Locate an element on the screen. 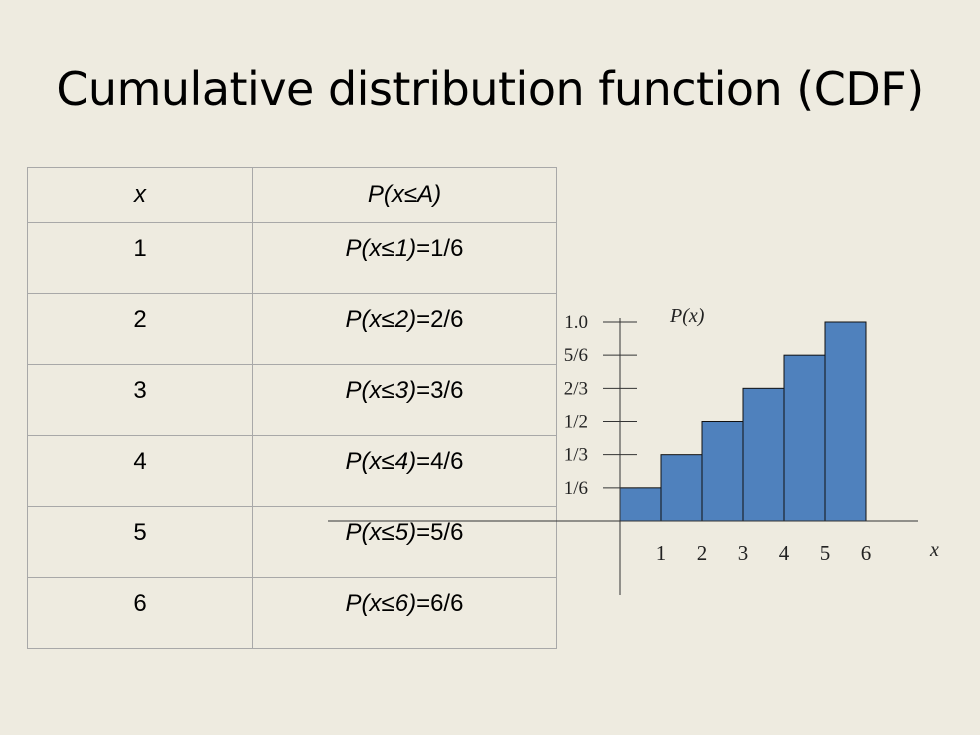  header-probability: P(x≤A) is located at coordinates (404, 195).